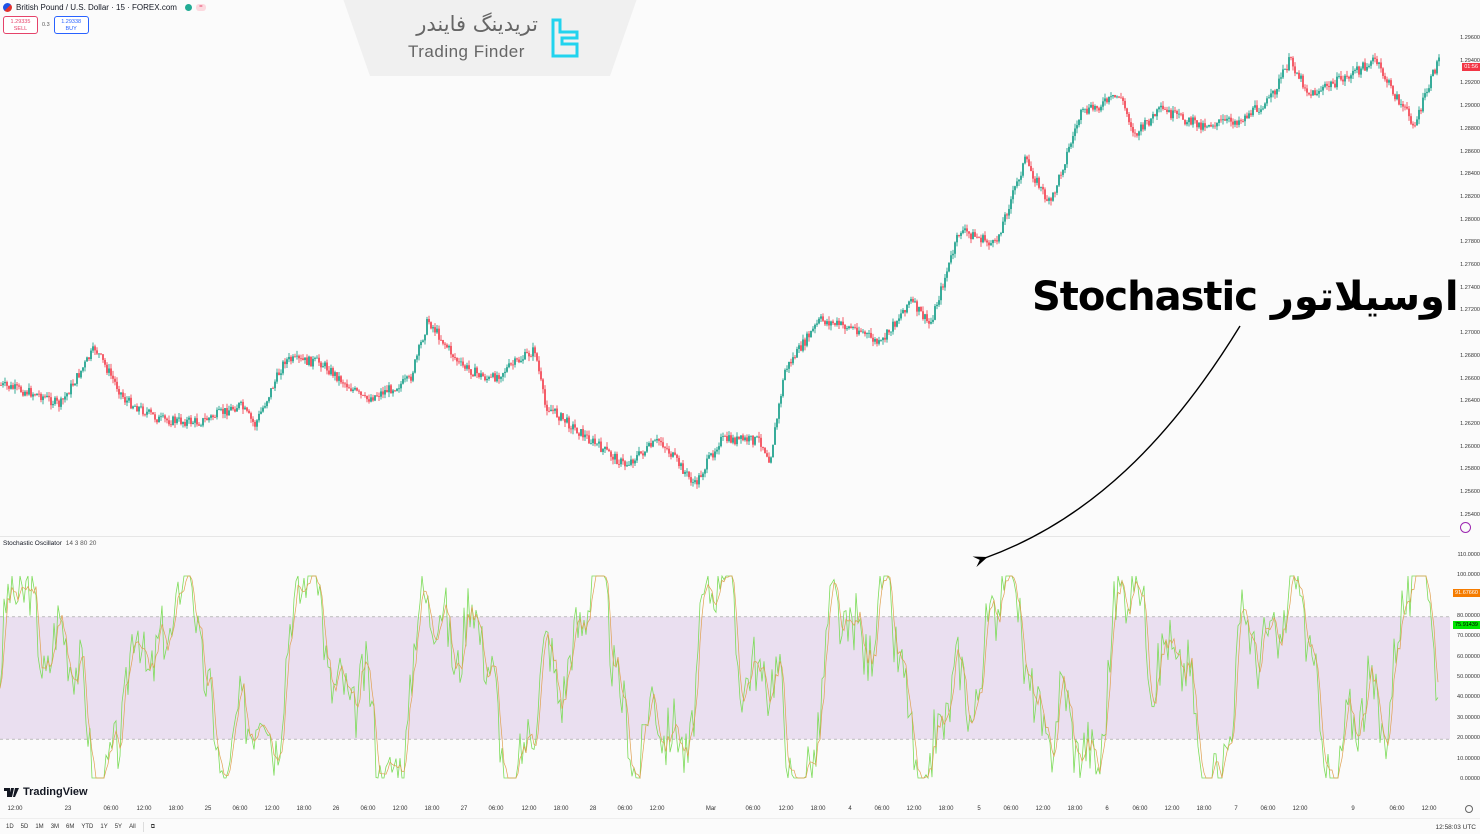 This screenshot has height=834, width=1480. Describe the element at coordinates (55, 792) in the screenshot. I see `tradingview-wordmark: TradingView` at that location.